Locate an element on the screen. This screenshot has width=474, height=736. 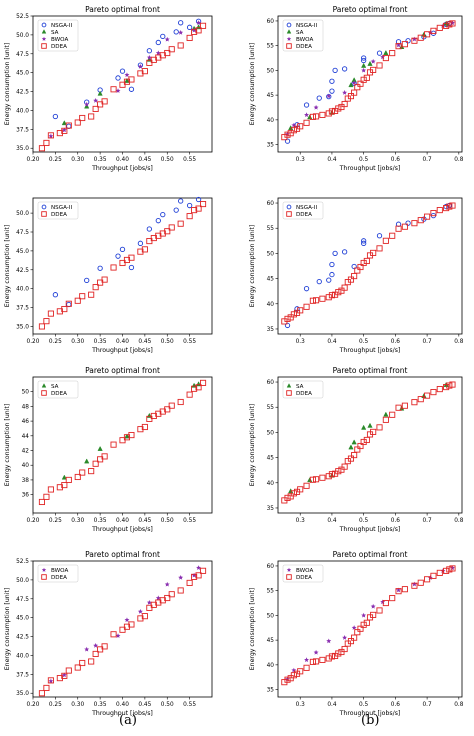
y-tick-label: 50 is located at coordinates (271, 616).